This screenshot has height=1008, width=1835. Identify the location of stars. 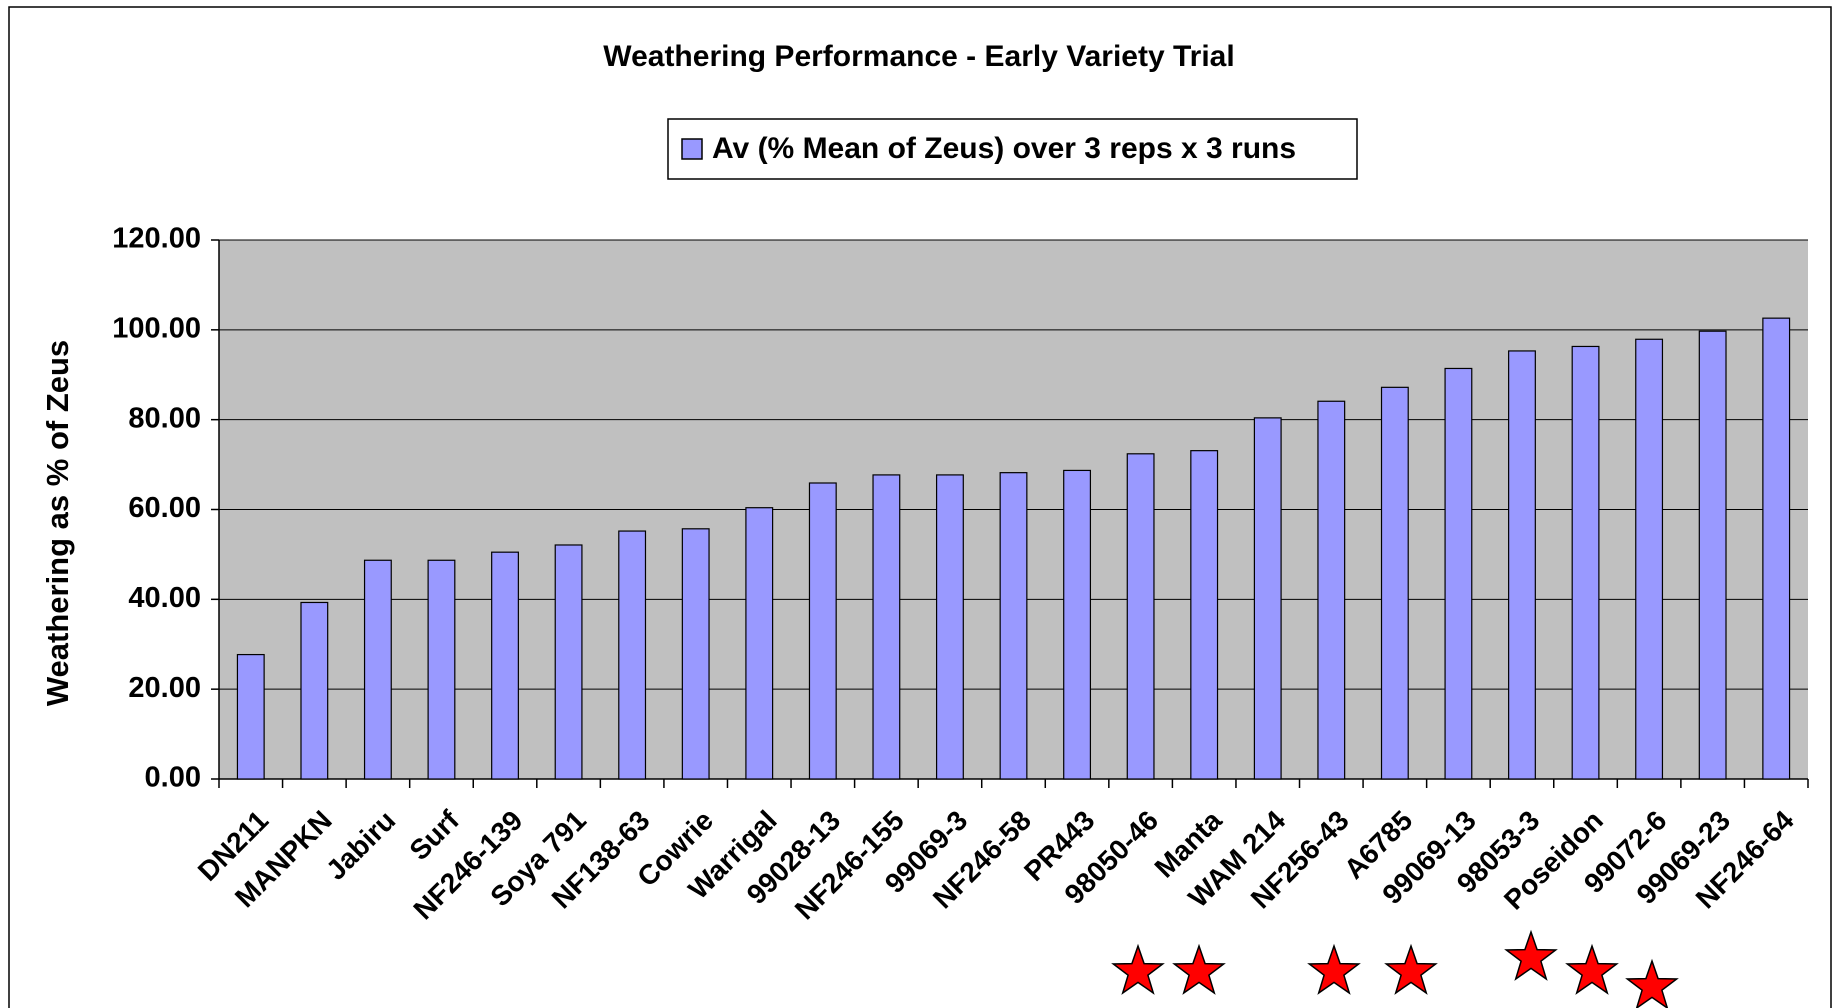
(1395, 968).